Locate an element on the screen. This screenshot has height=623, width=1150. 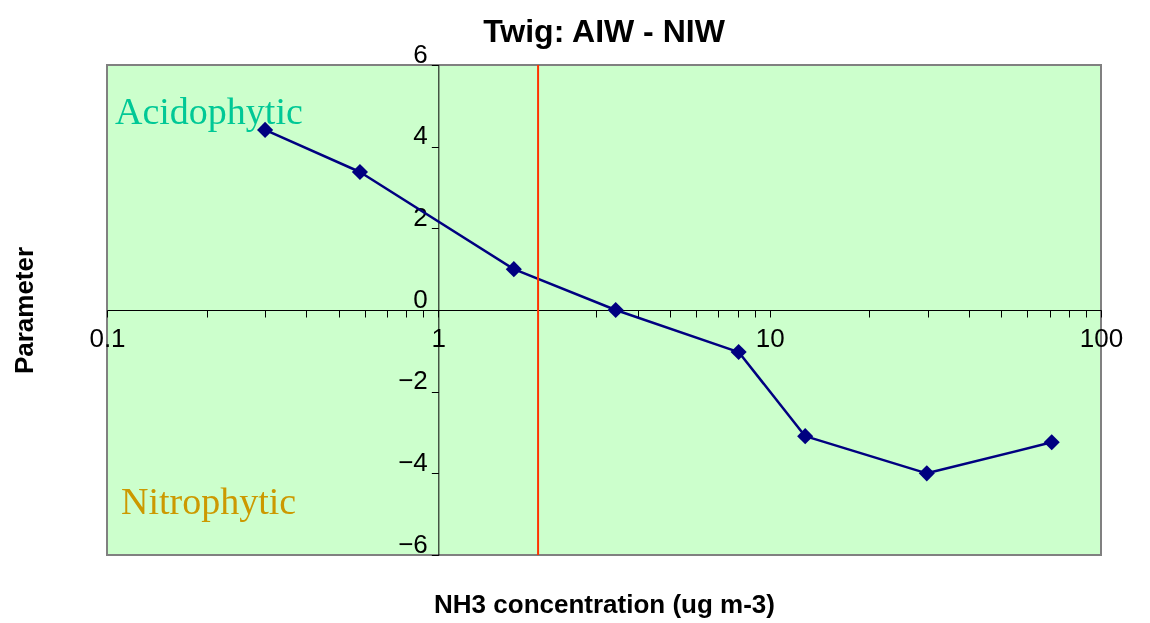
x-tick-label: 10 is located at coordinates (770, 337).